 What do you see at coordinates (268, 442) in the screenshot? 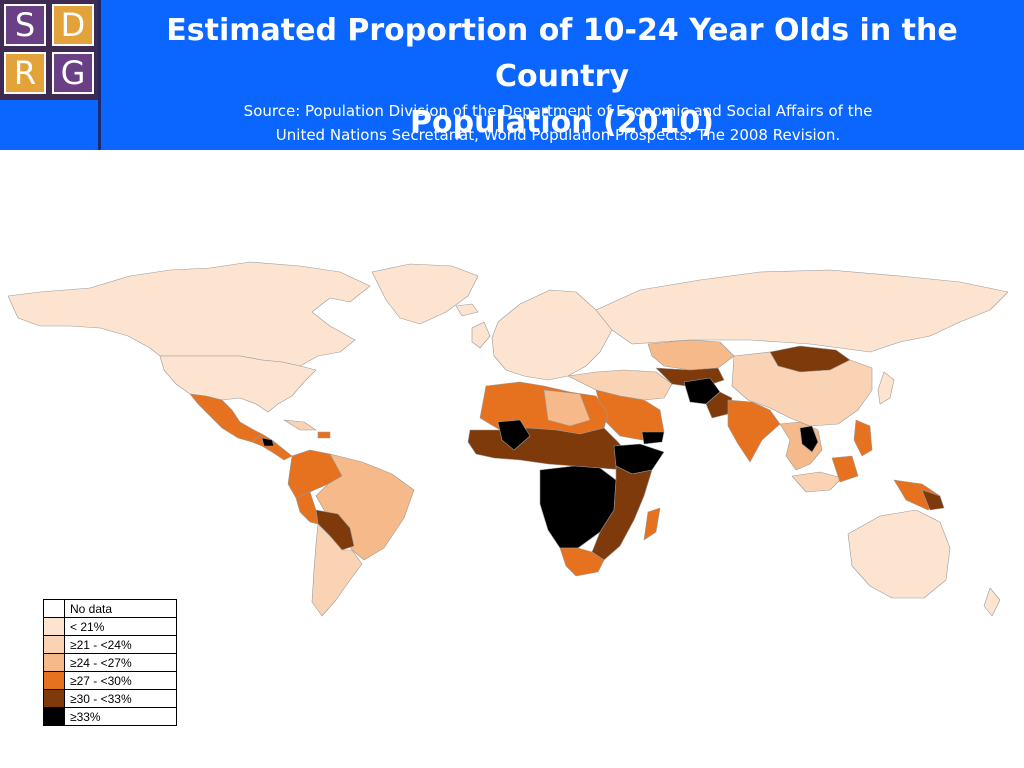
I see `region-guatemala` at bounding box center [268, 442].